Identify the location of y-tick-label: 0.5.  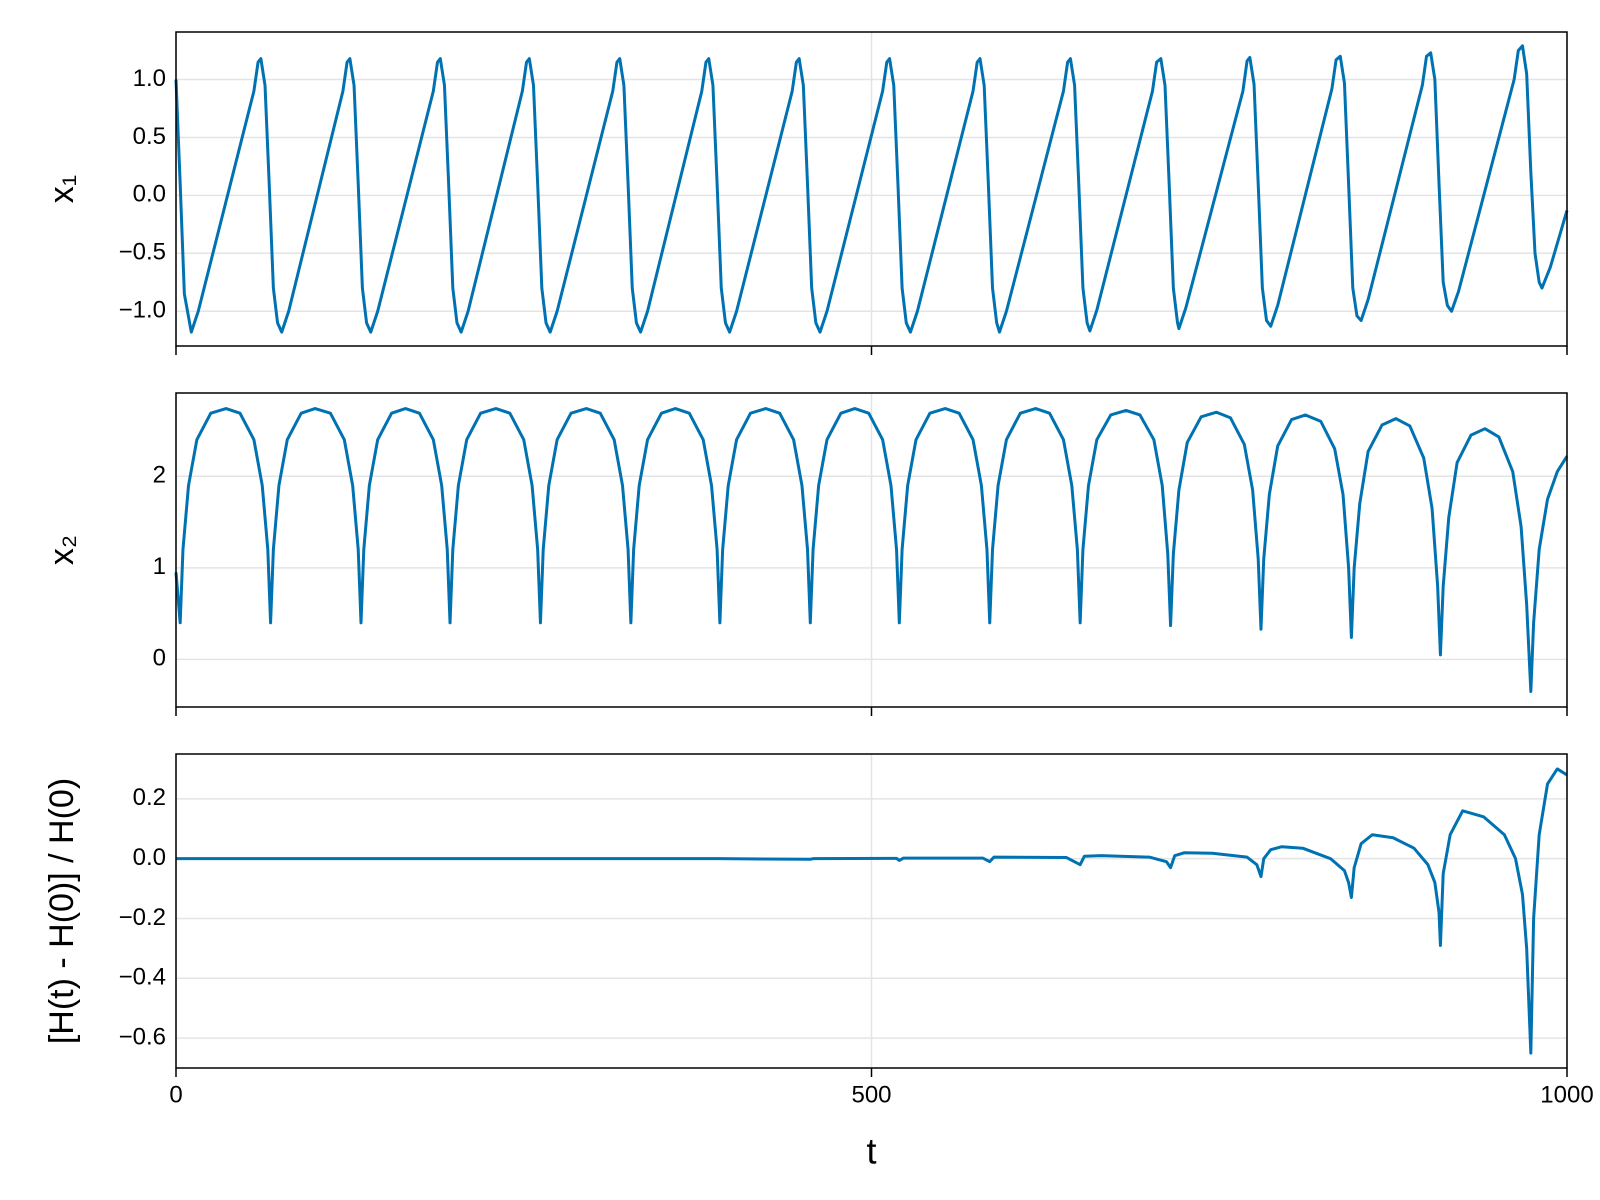
(149, 136).